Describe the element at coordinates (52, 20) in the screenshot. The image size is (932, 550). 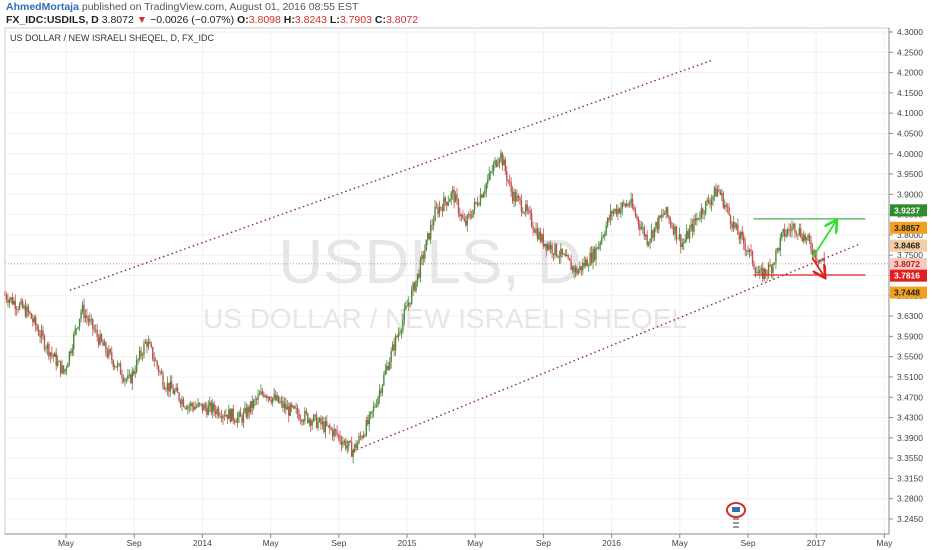
I see `symbol-label: FX_IDC:USDILS, D` at that location.